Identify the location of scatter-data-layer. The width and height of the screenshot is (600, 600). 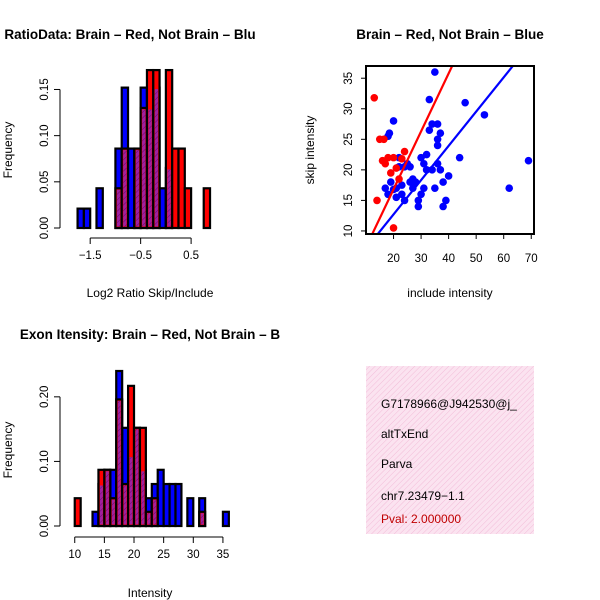
(451, 150).